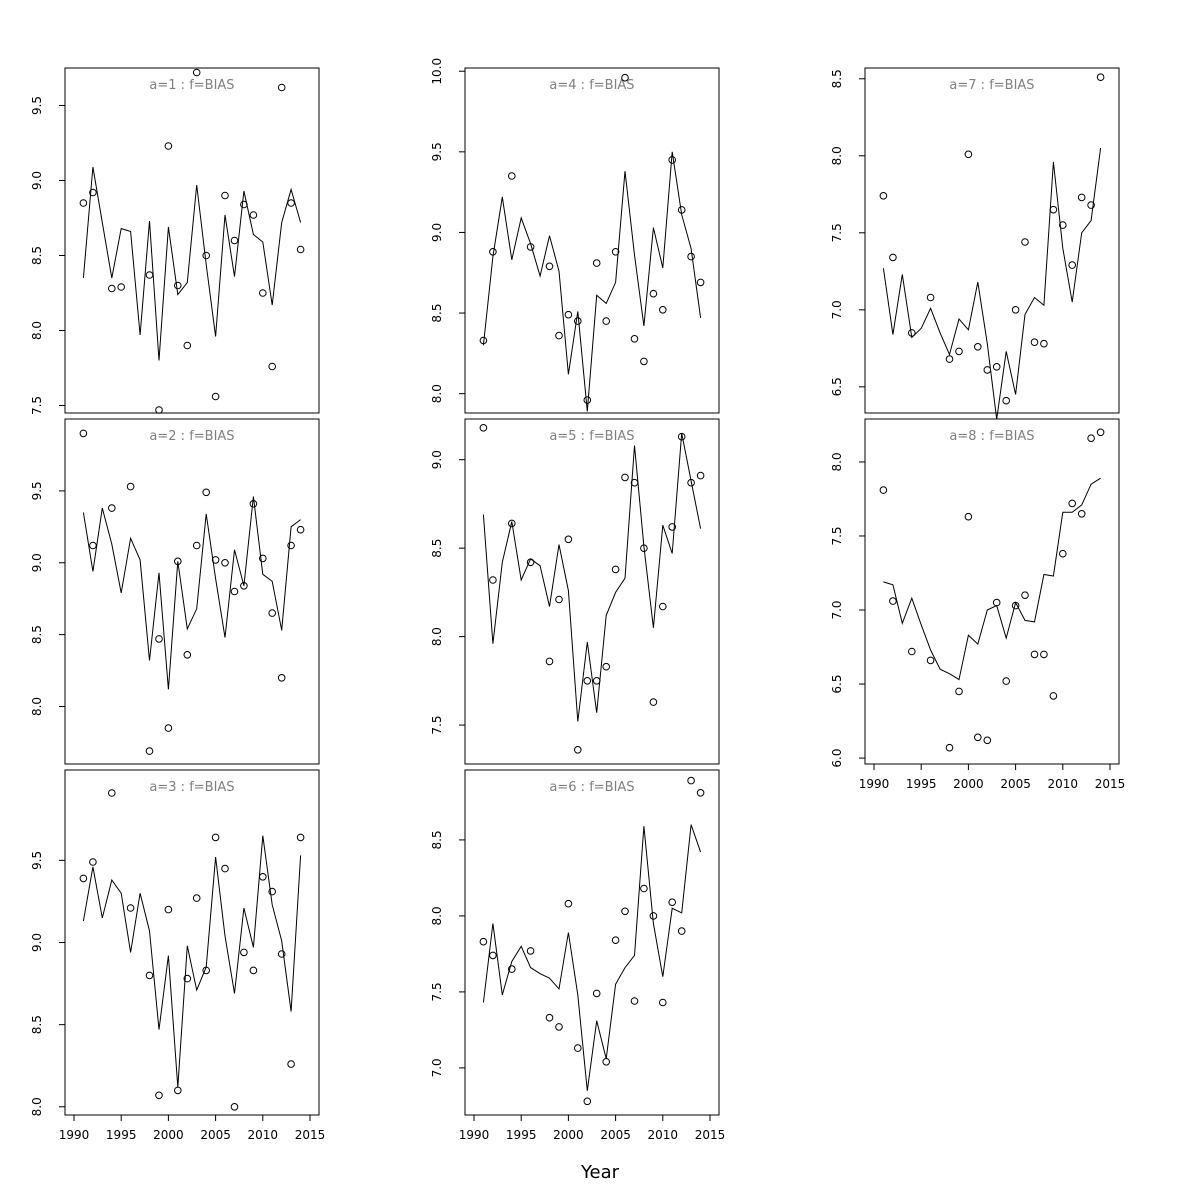 This screenshot has height=1200, width=1200. Describe the element at coordinates (710, 1135) in the screenshot. I see `x-tick-label: 2015` at that location.